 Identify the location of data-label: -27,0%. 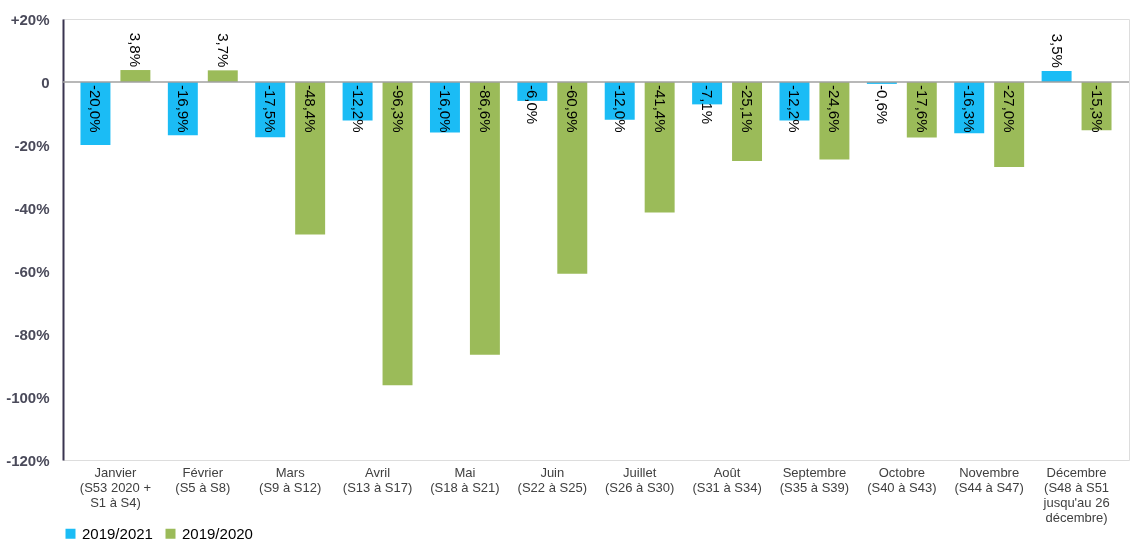
(1010, 109).